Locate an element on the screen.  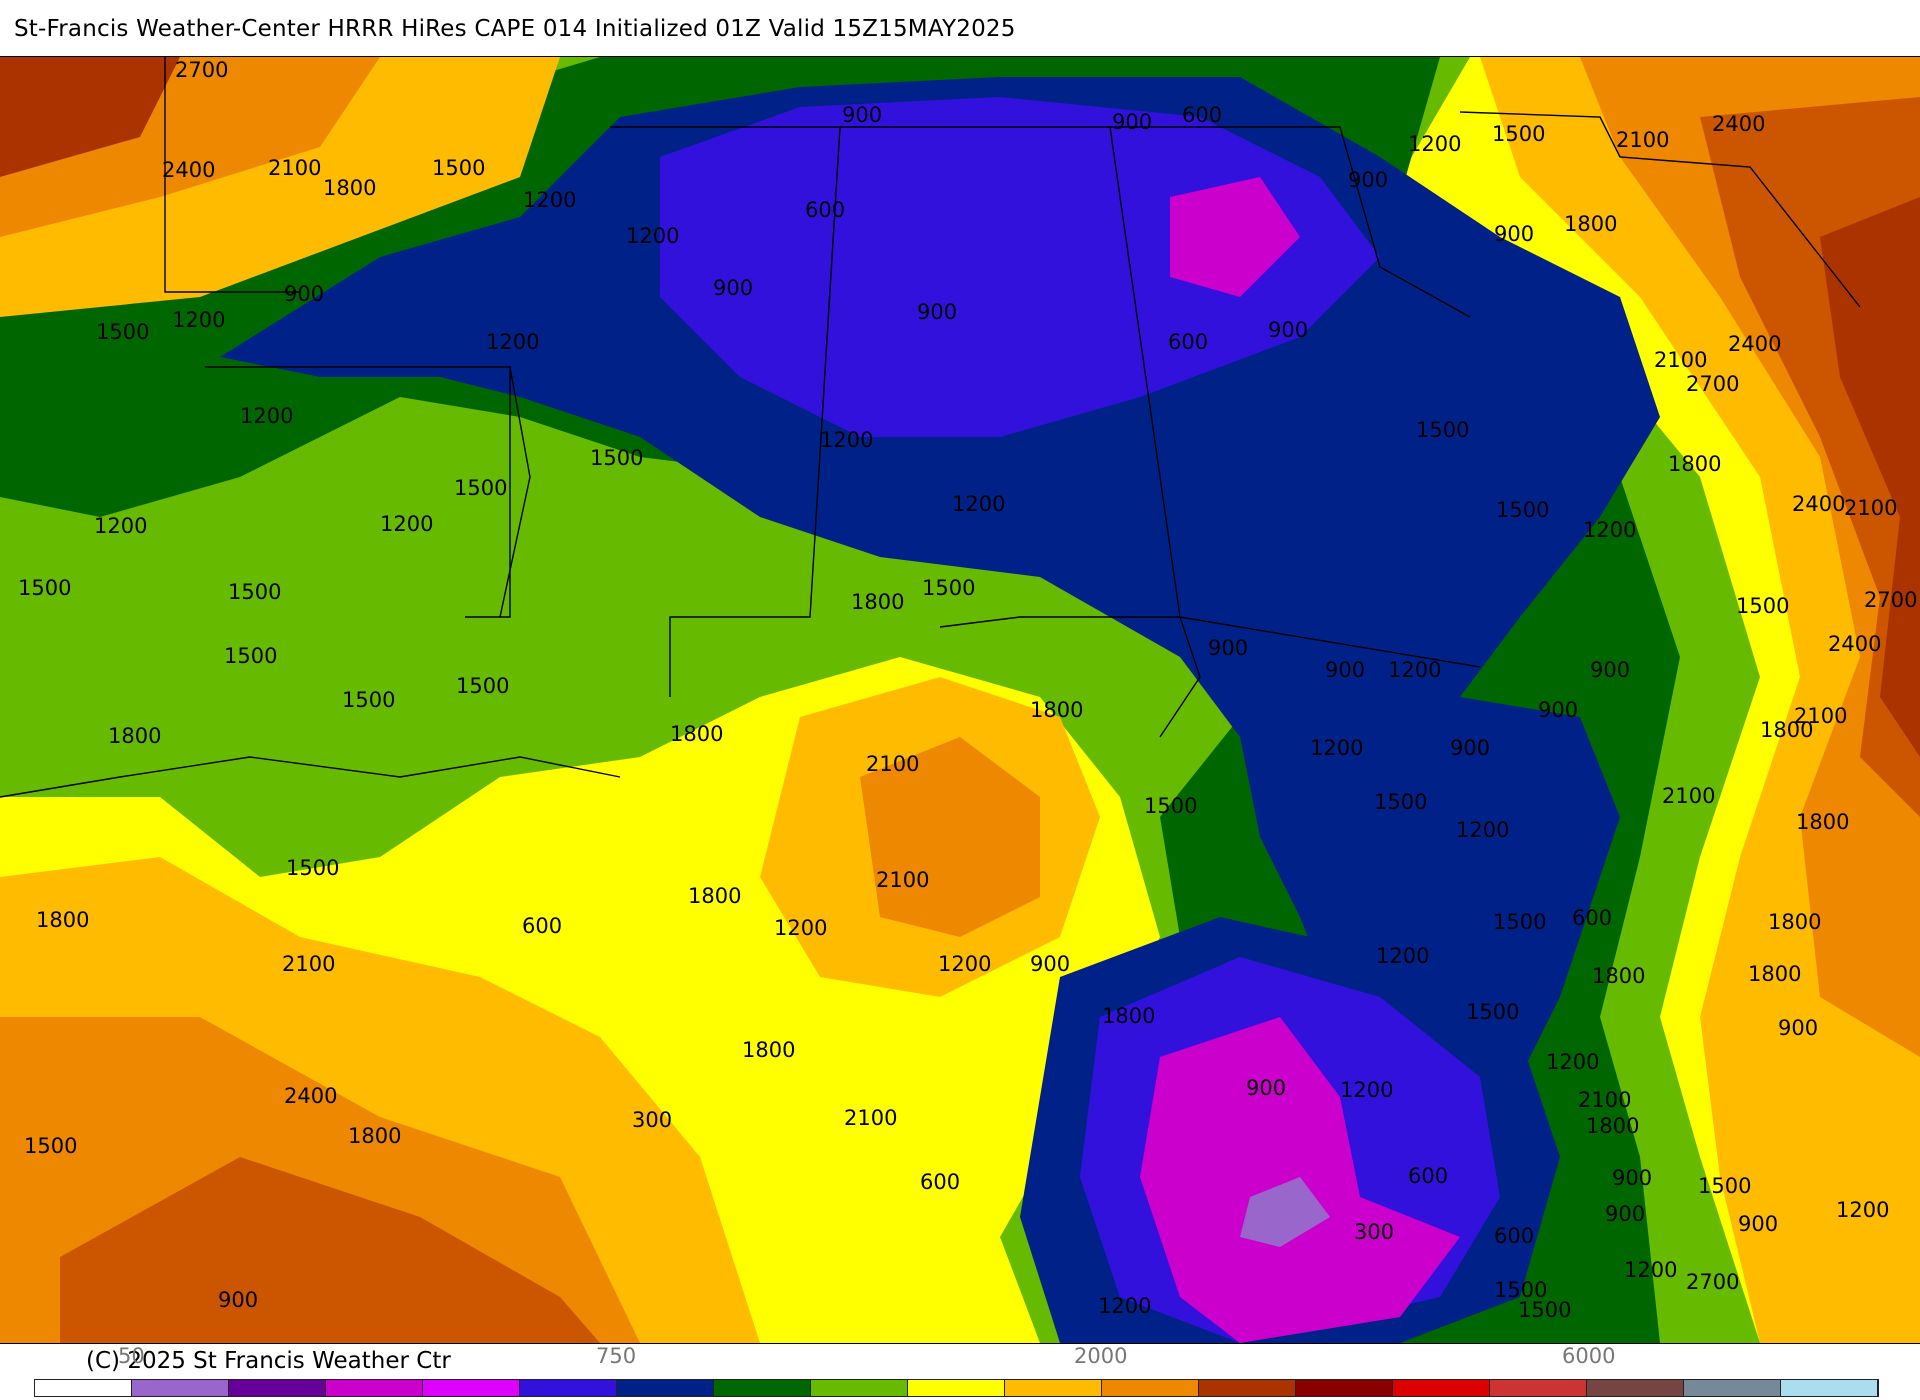
colorbar-tick-label: 2000 is located at coordinates (1101, 1356).